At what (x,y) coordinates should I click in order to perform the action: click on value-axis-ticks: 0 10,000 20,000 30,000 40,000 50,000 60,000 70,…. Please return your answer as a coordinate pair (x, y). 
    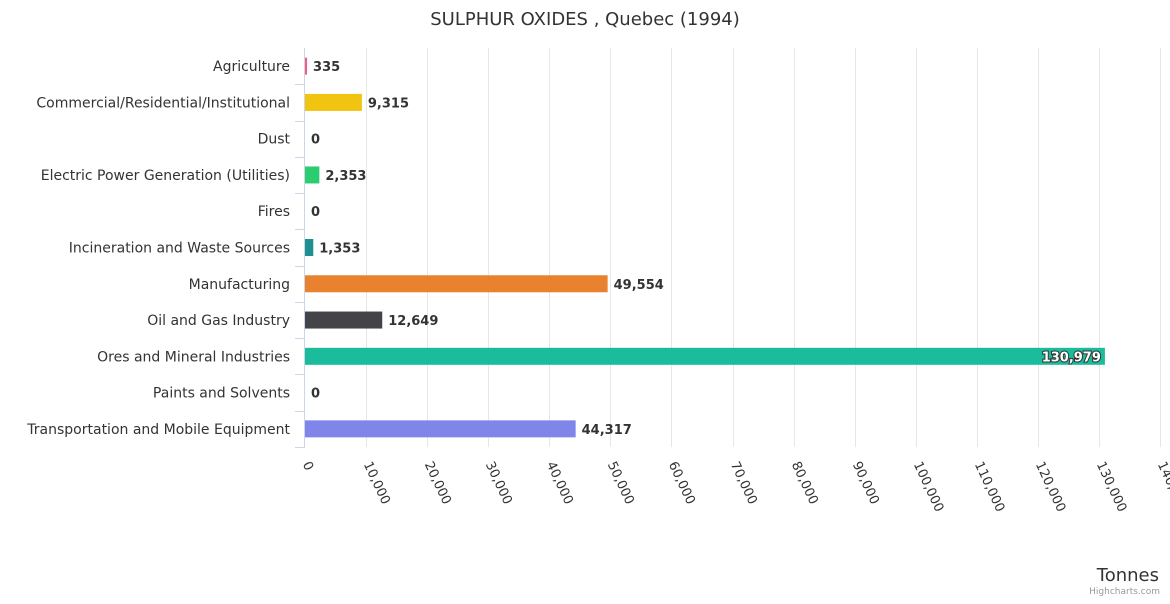
    Looking at the image, I should click on (734, 486).